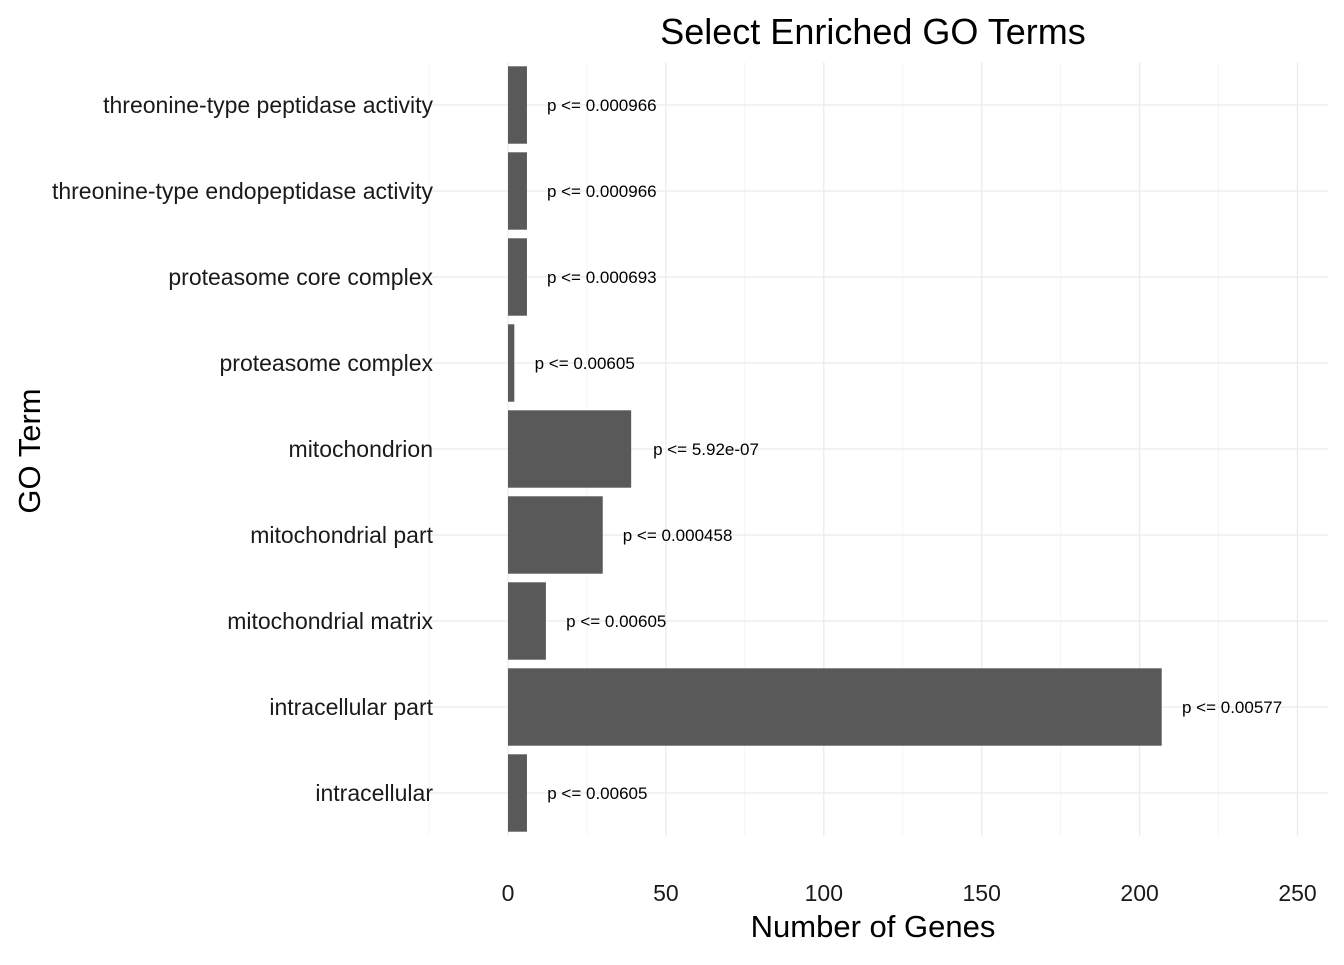  What do you see at coordinates (1232, 707) in the screenshot?
I see `p-value-label: p <= 0.00577` at bounding box center [1232, 707].